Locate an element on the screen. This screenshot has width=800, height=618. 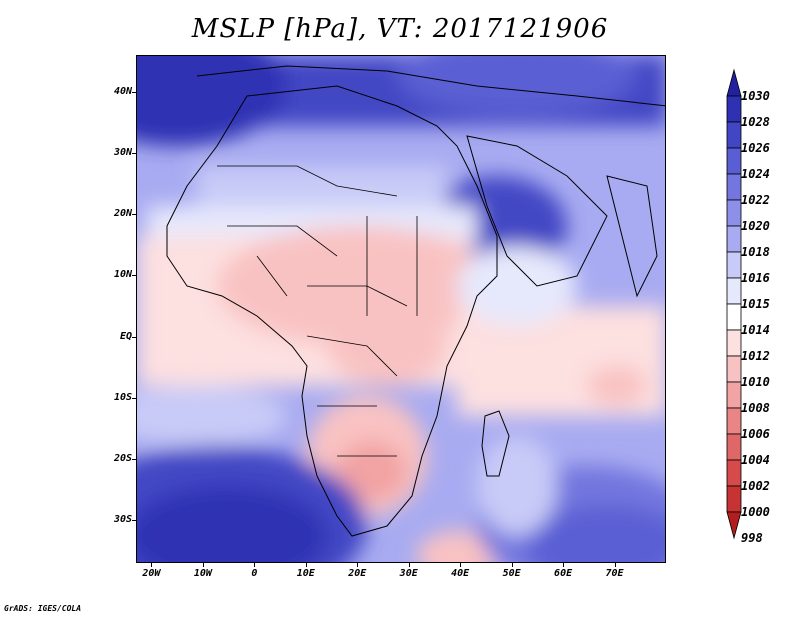
lat-tick-label: 20S is located at coordinates (122, 458).